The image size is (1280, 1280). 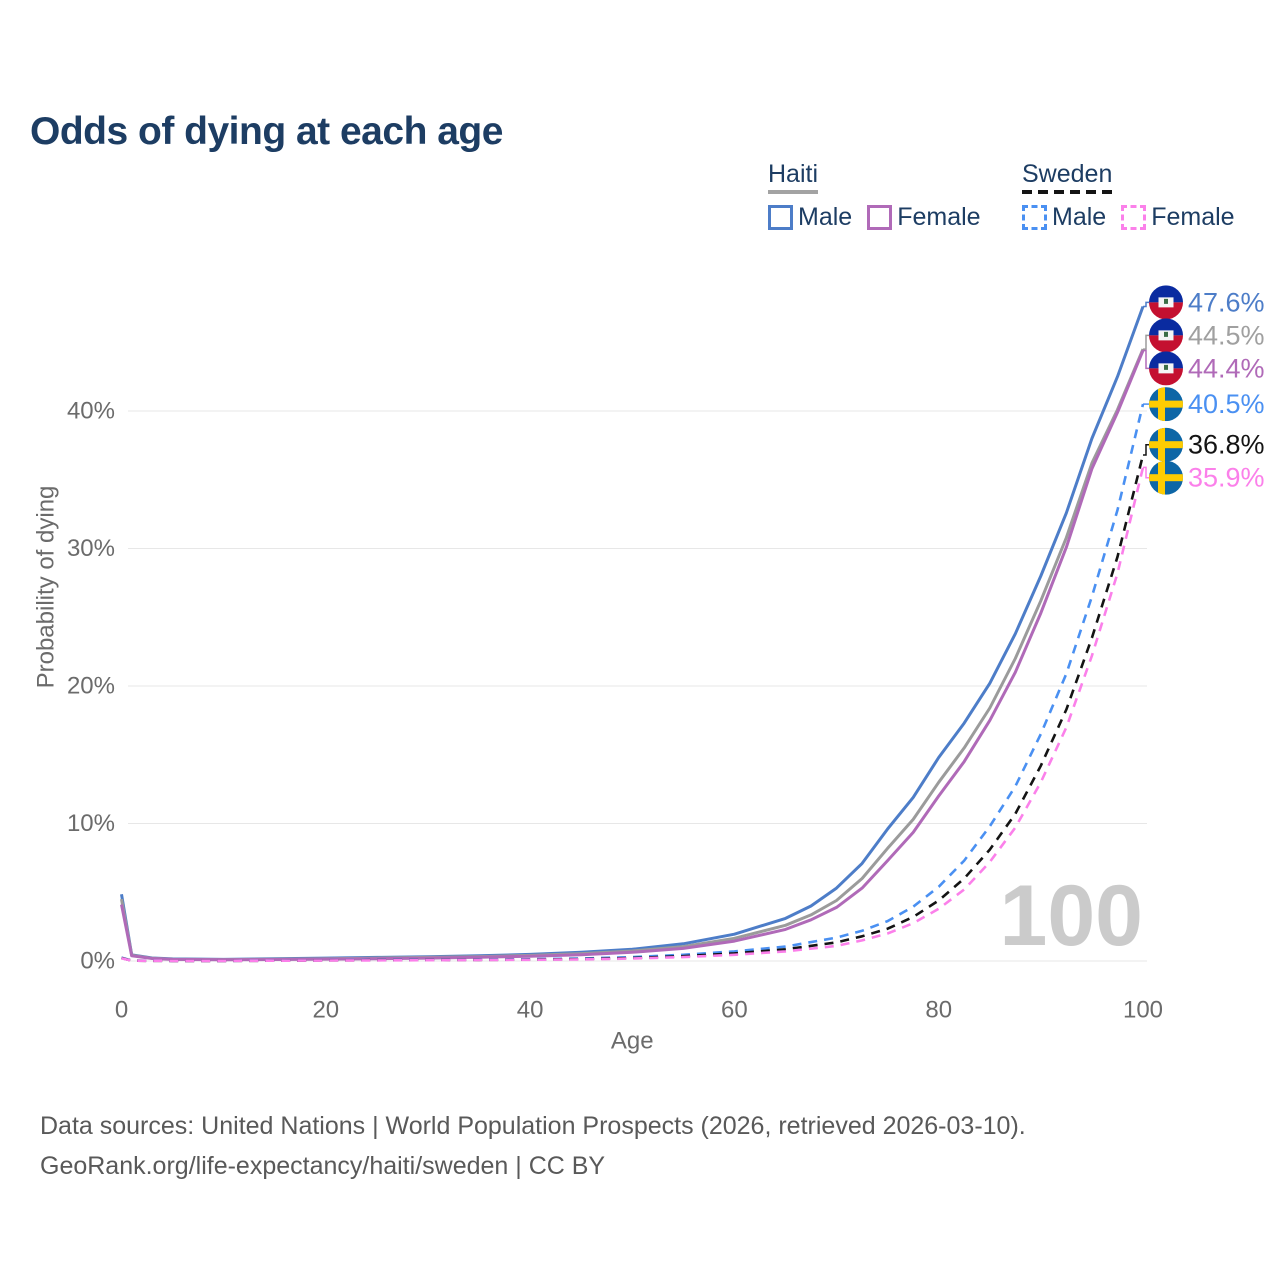 I want to click on x-tick-label: 40, so click(x=530, y=1010).